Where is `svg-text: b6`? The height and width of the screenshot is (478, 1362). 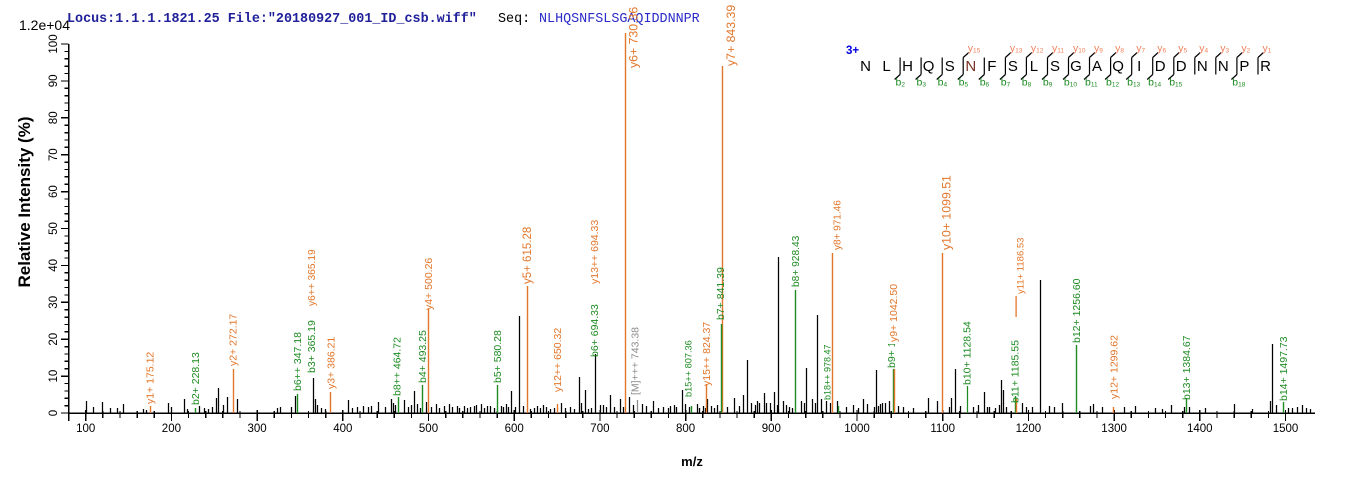
svg-text: b6 is located at coordinates (985, 83).